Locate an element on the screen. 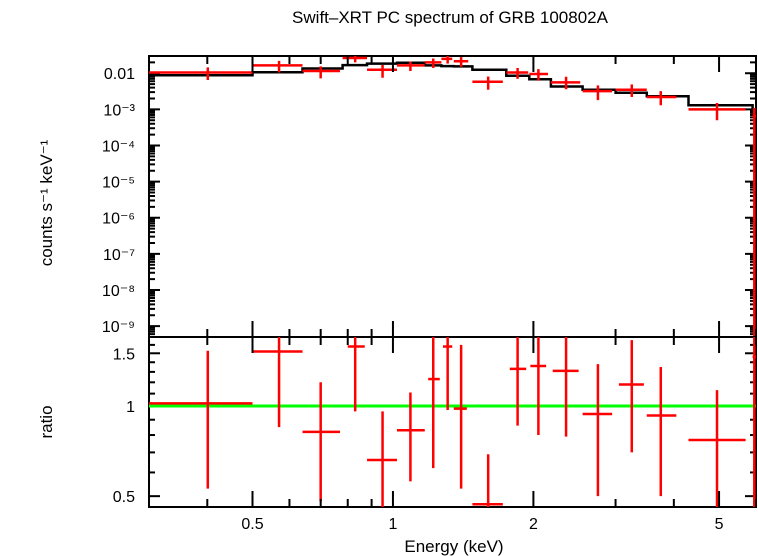 The image size is (758, 556). chart-title: Swift–XRT PC spectrum of GRB 100802A is located at coordinates (450, 17).